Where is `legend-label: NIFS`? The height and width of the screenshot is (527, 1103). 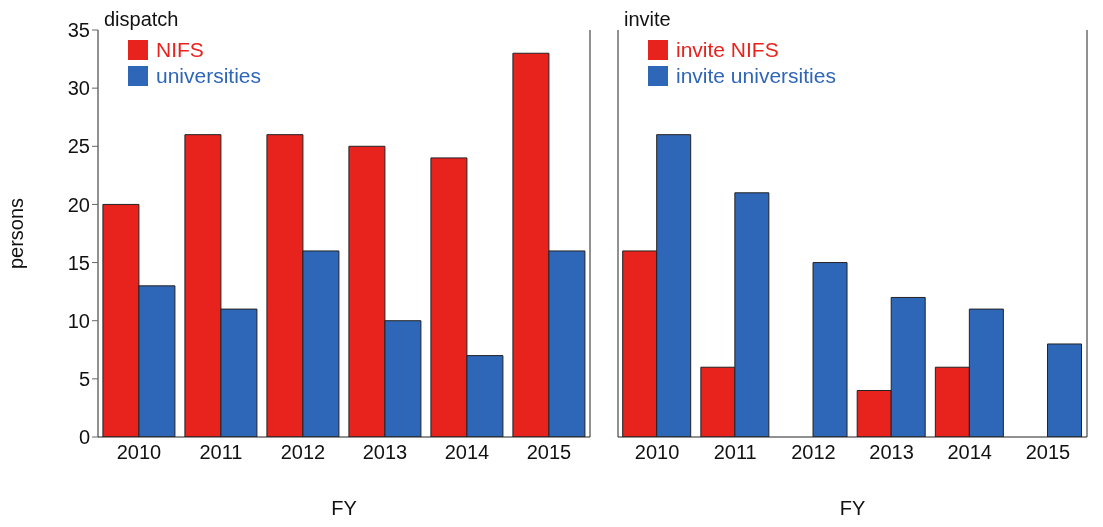
legend-label: NIFS is located at coordinates (180, 50).